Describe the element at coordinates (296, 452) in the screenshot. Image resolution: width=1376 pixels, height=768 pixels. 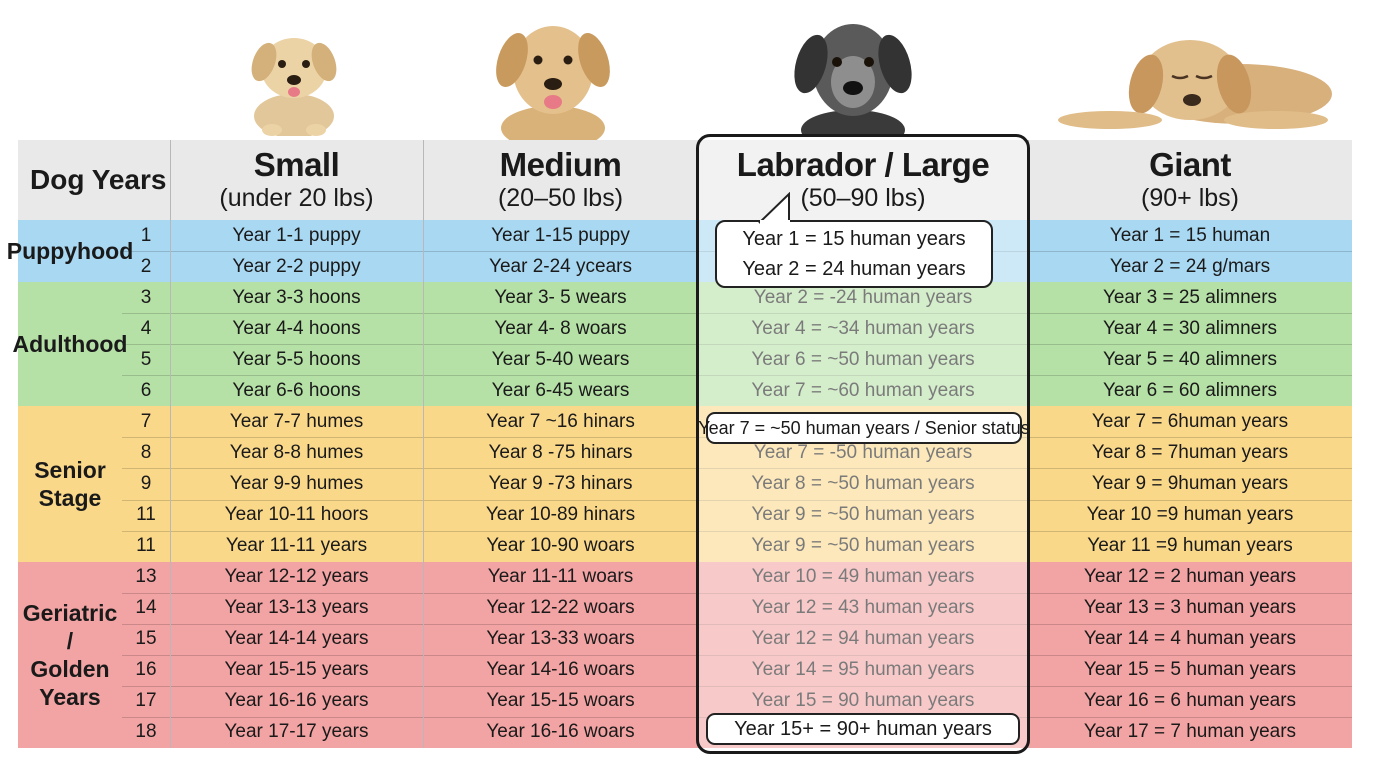
I see `small-cell: Year 8-8 humes` at that location.